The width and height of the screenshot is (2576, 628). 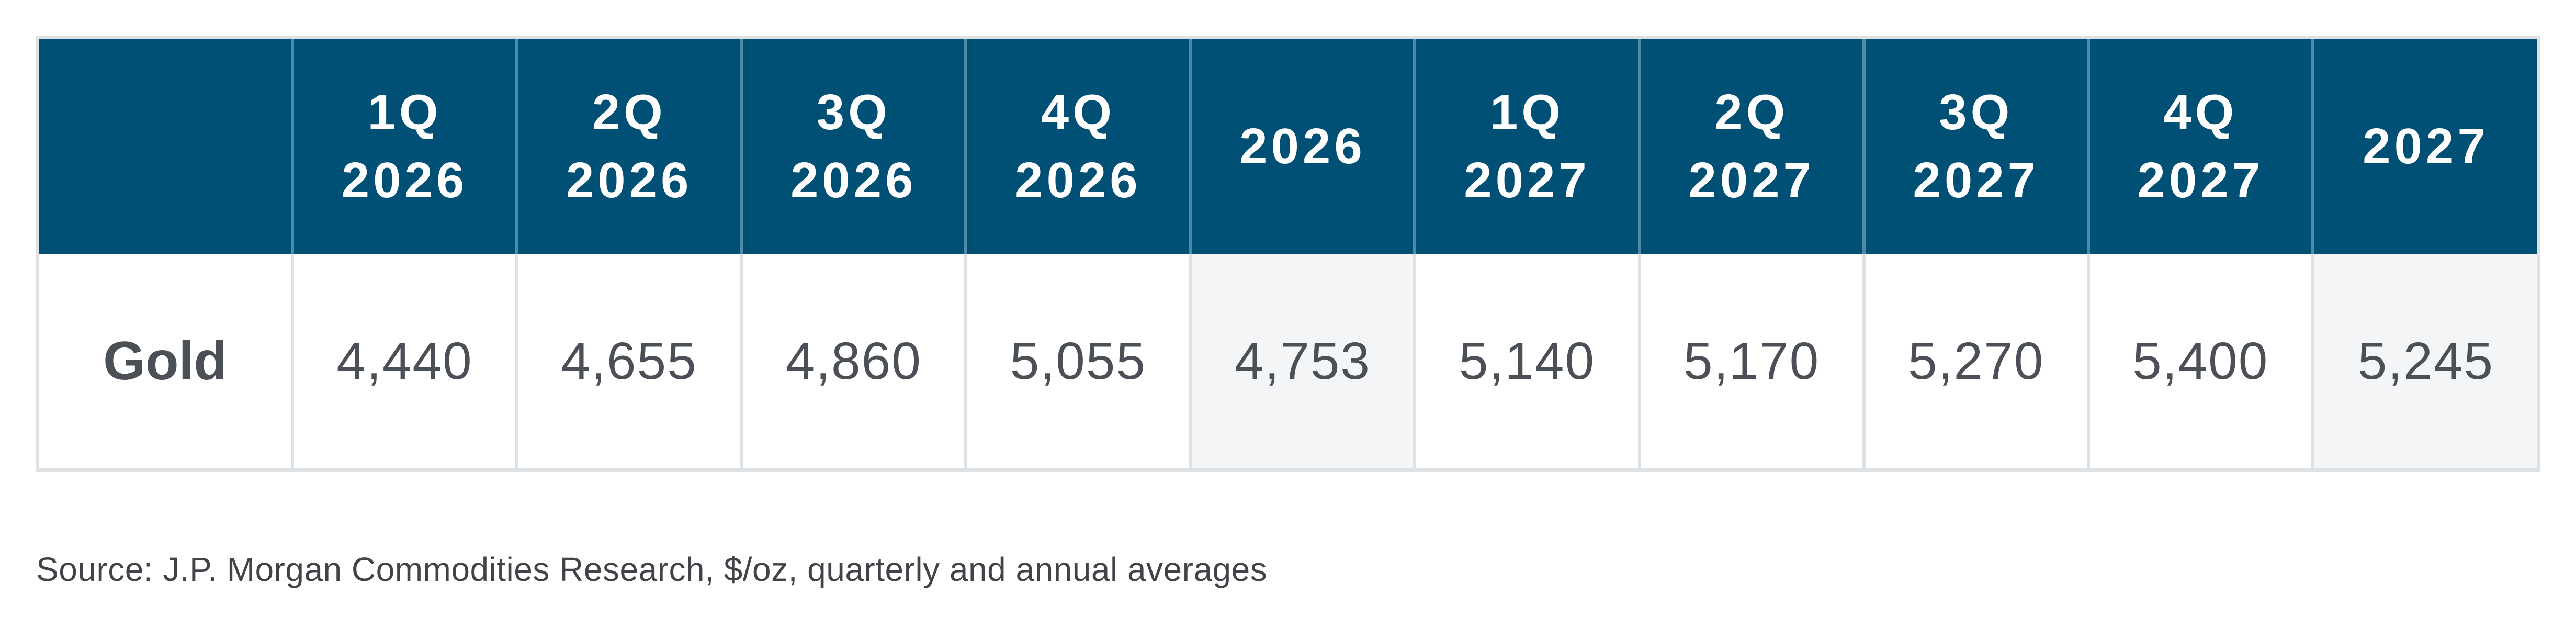 I want to click on value-cell-1q-2027: 5,140, so click(x=1526, y=361).